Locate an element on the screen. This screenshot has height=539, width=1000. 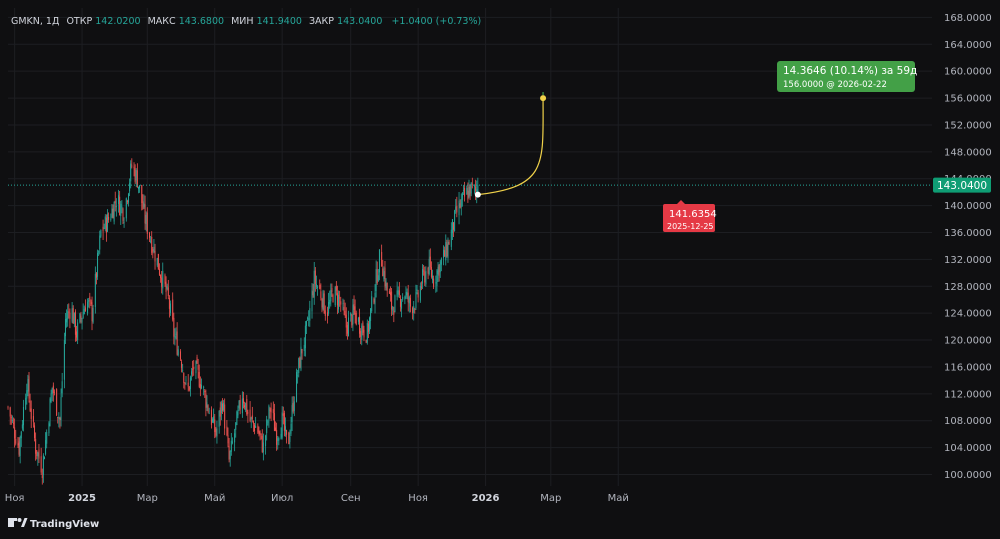
time-tick-label: 2025 is located at coordinates (82, 498).